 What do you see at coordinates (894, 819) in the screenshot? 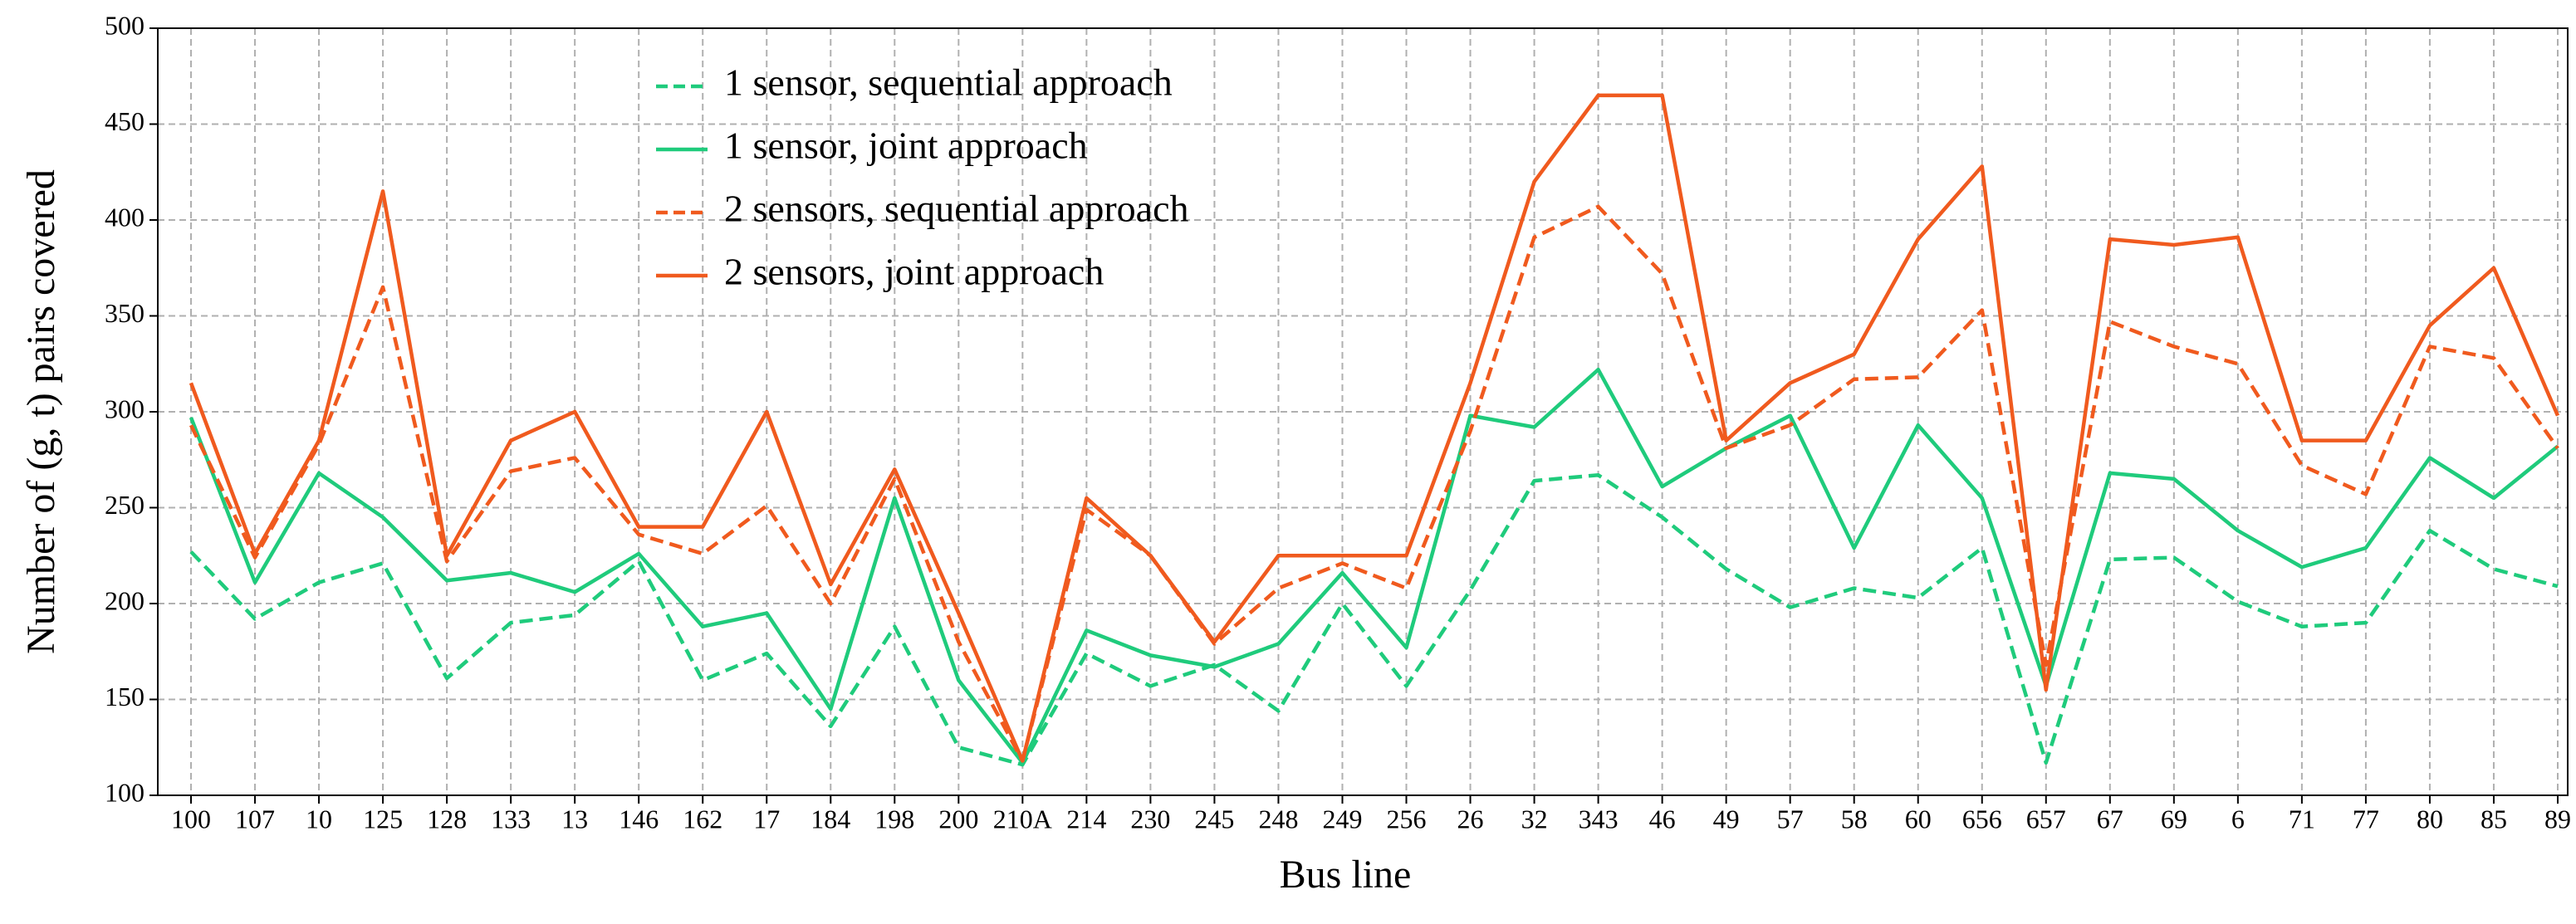
I see `x-tick-label: 198` at bounding box center [894, 819].